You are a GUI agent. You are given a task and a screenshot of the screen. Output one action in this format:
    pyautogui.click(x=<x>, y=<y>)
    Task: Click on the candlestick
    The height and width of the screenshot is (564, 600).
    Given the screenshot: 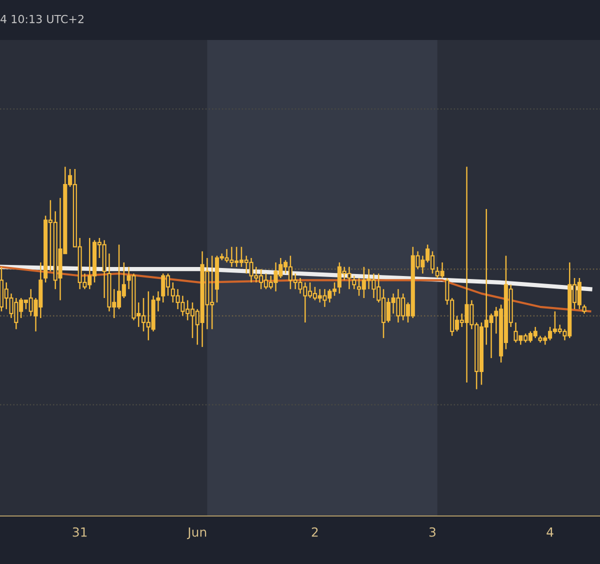 What is the action you would take?
    pyautogui.click(x=354, y=282)
    